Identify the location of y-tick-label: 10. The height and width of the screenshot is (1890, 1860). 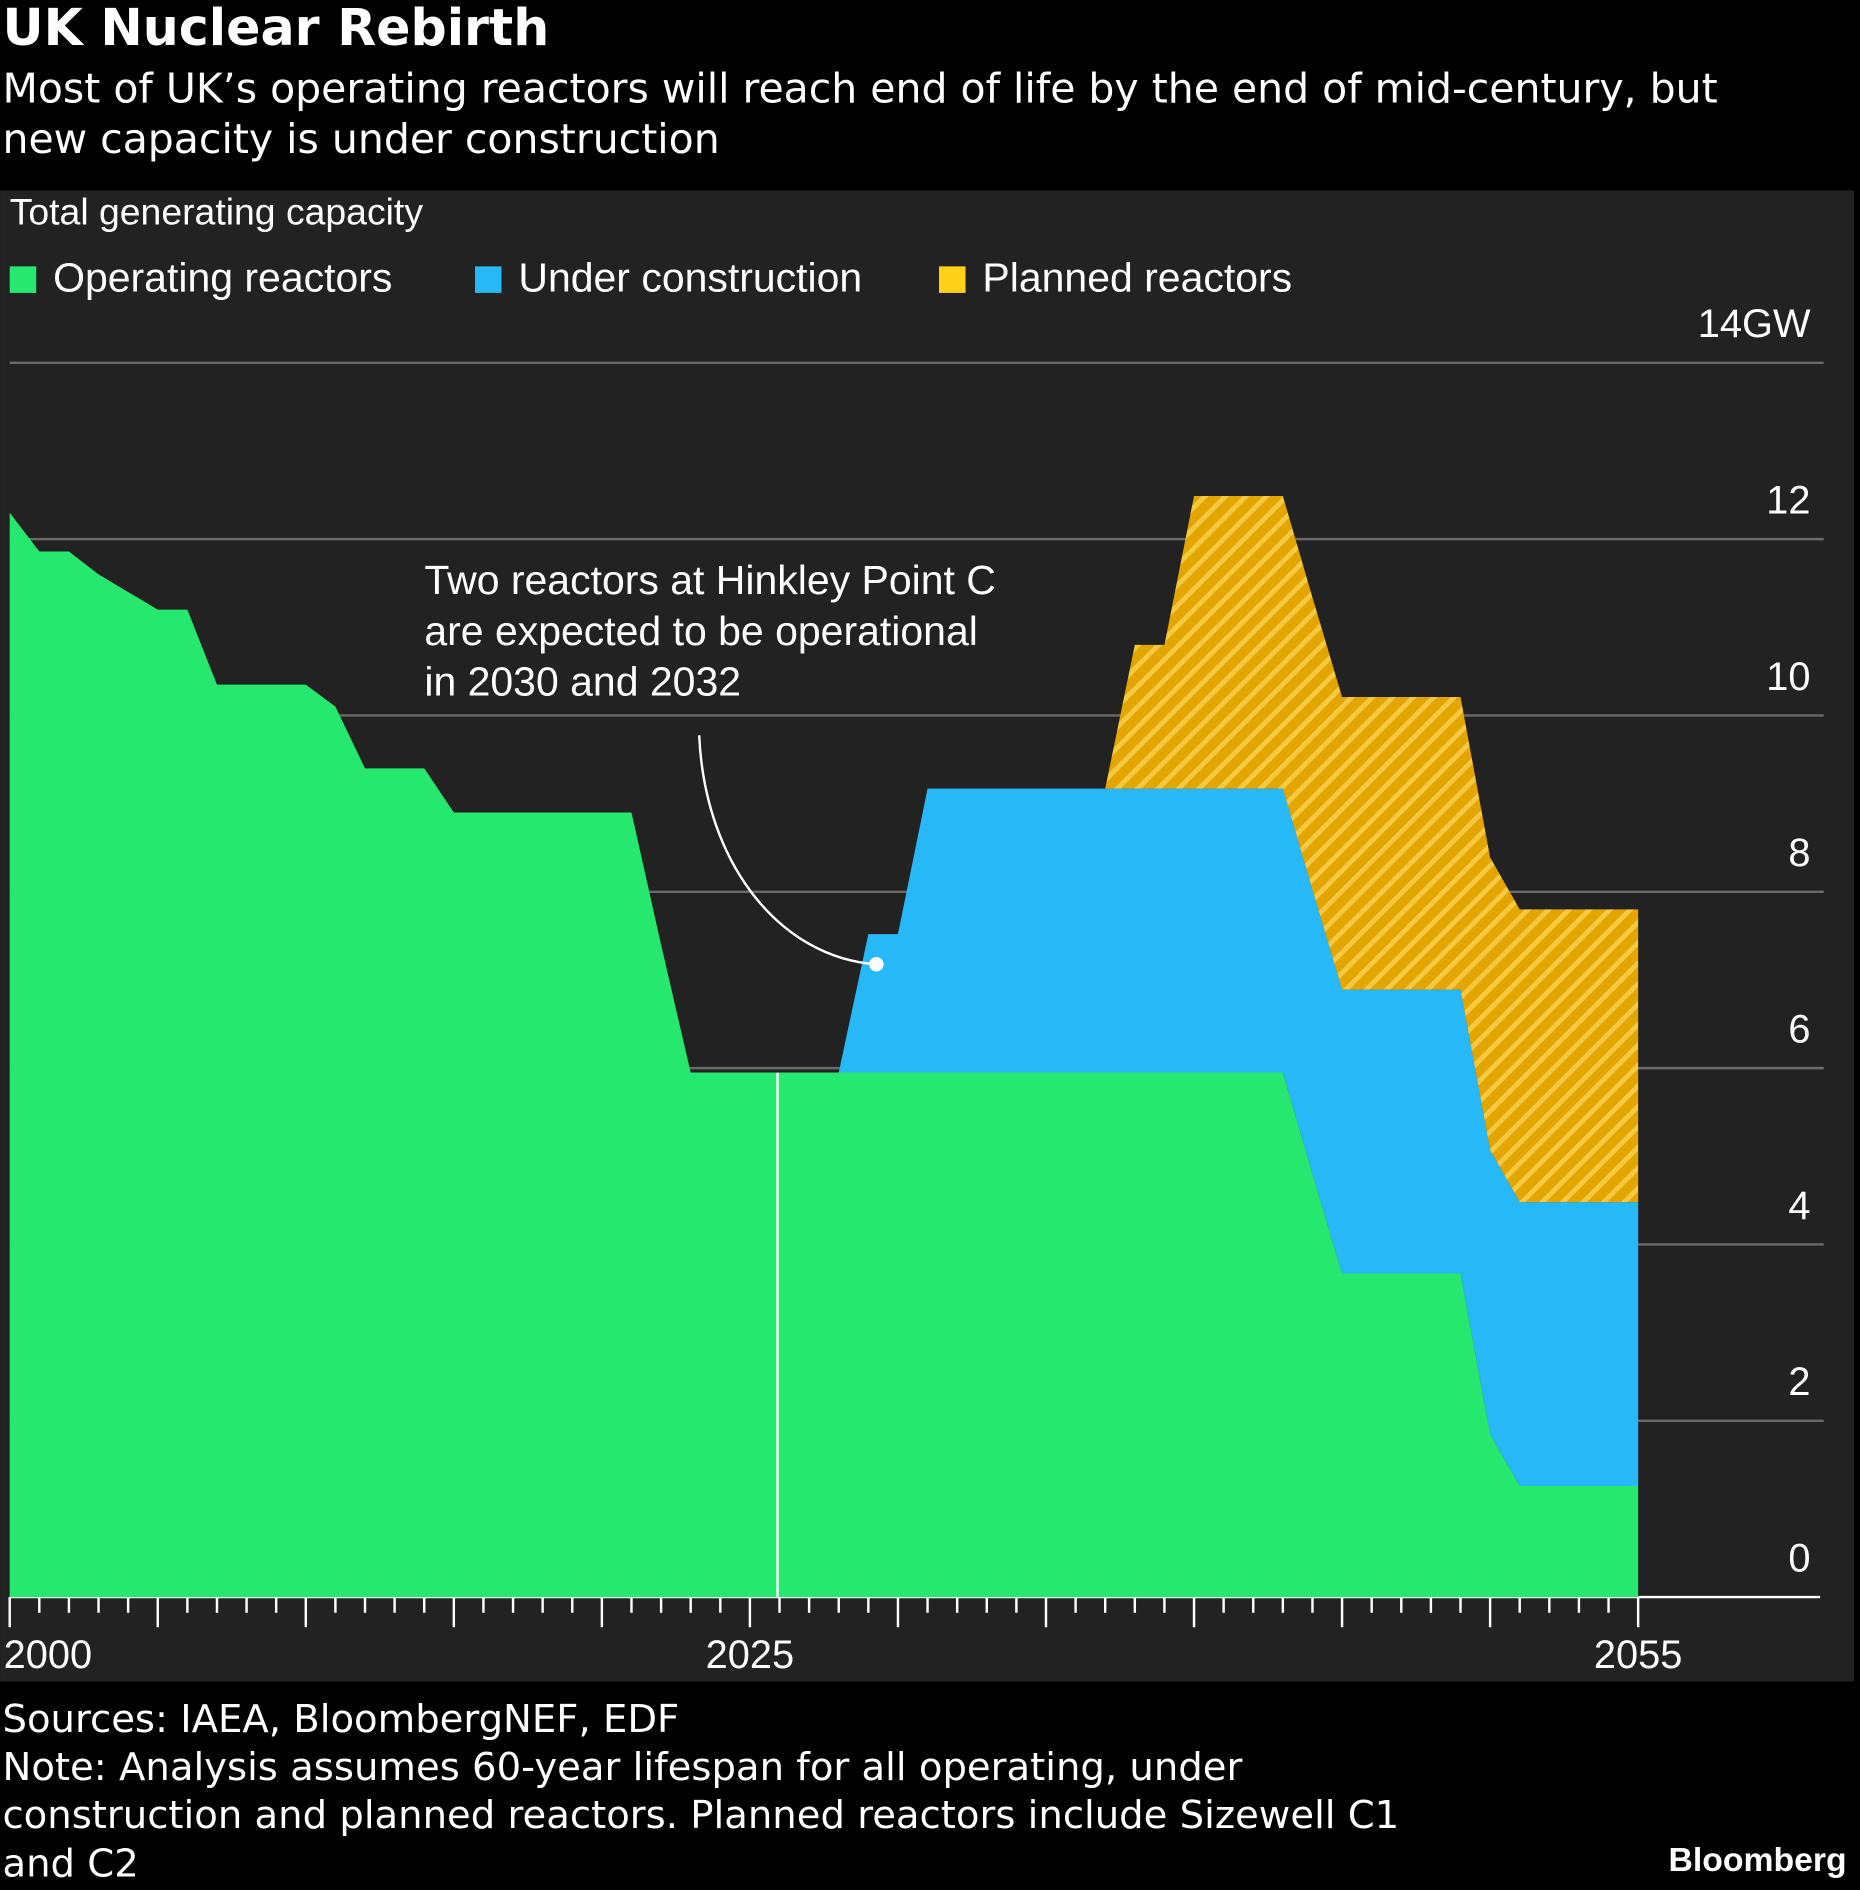
(1788, 677).